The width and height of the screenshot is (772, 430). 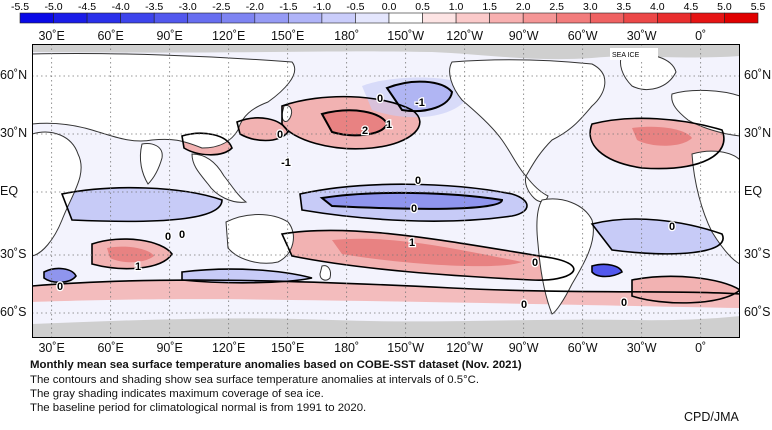 I want to click on colorbar-tick-label: -5.0, so click(x=53, y=7).